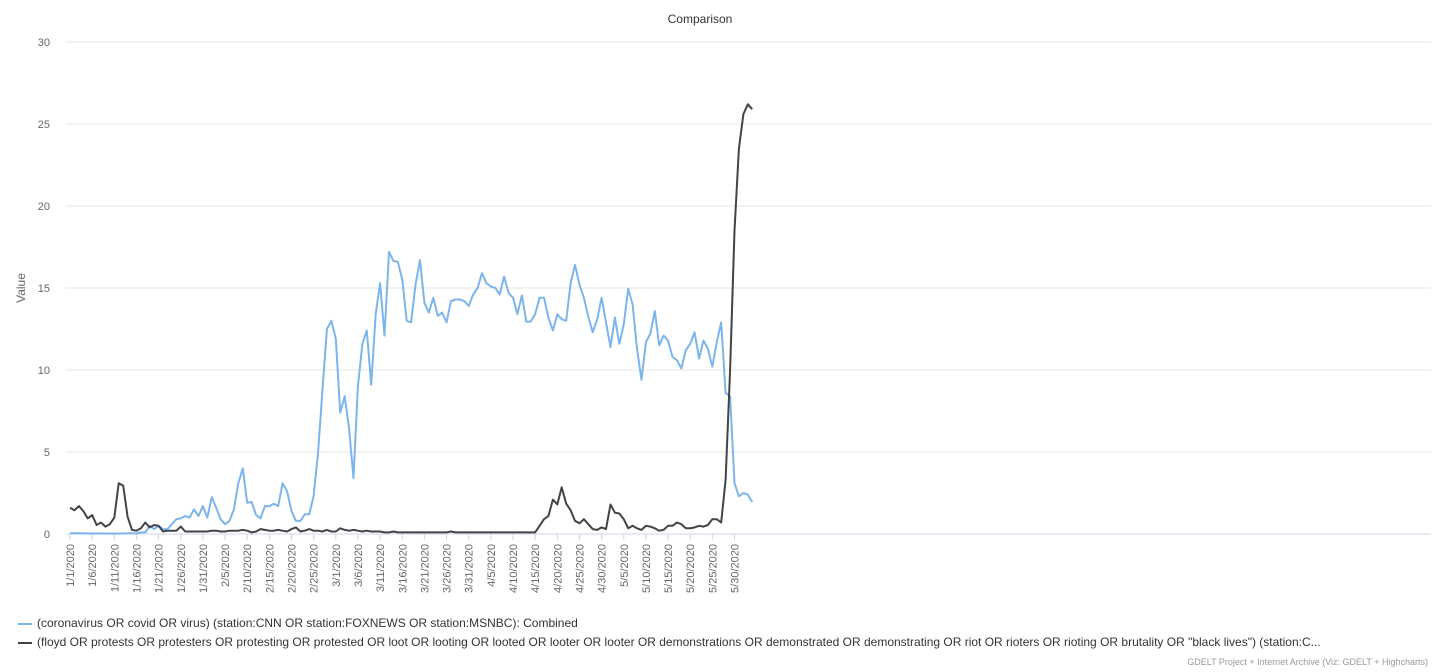 The width and height of the screenshot is (1440, 672). I want to click on x-tick-label: 5/20/2020, so click(691, 568).